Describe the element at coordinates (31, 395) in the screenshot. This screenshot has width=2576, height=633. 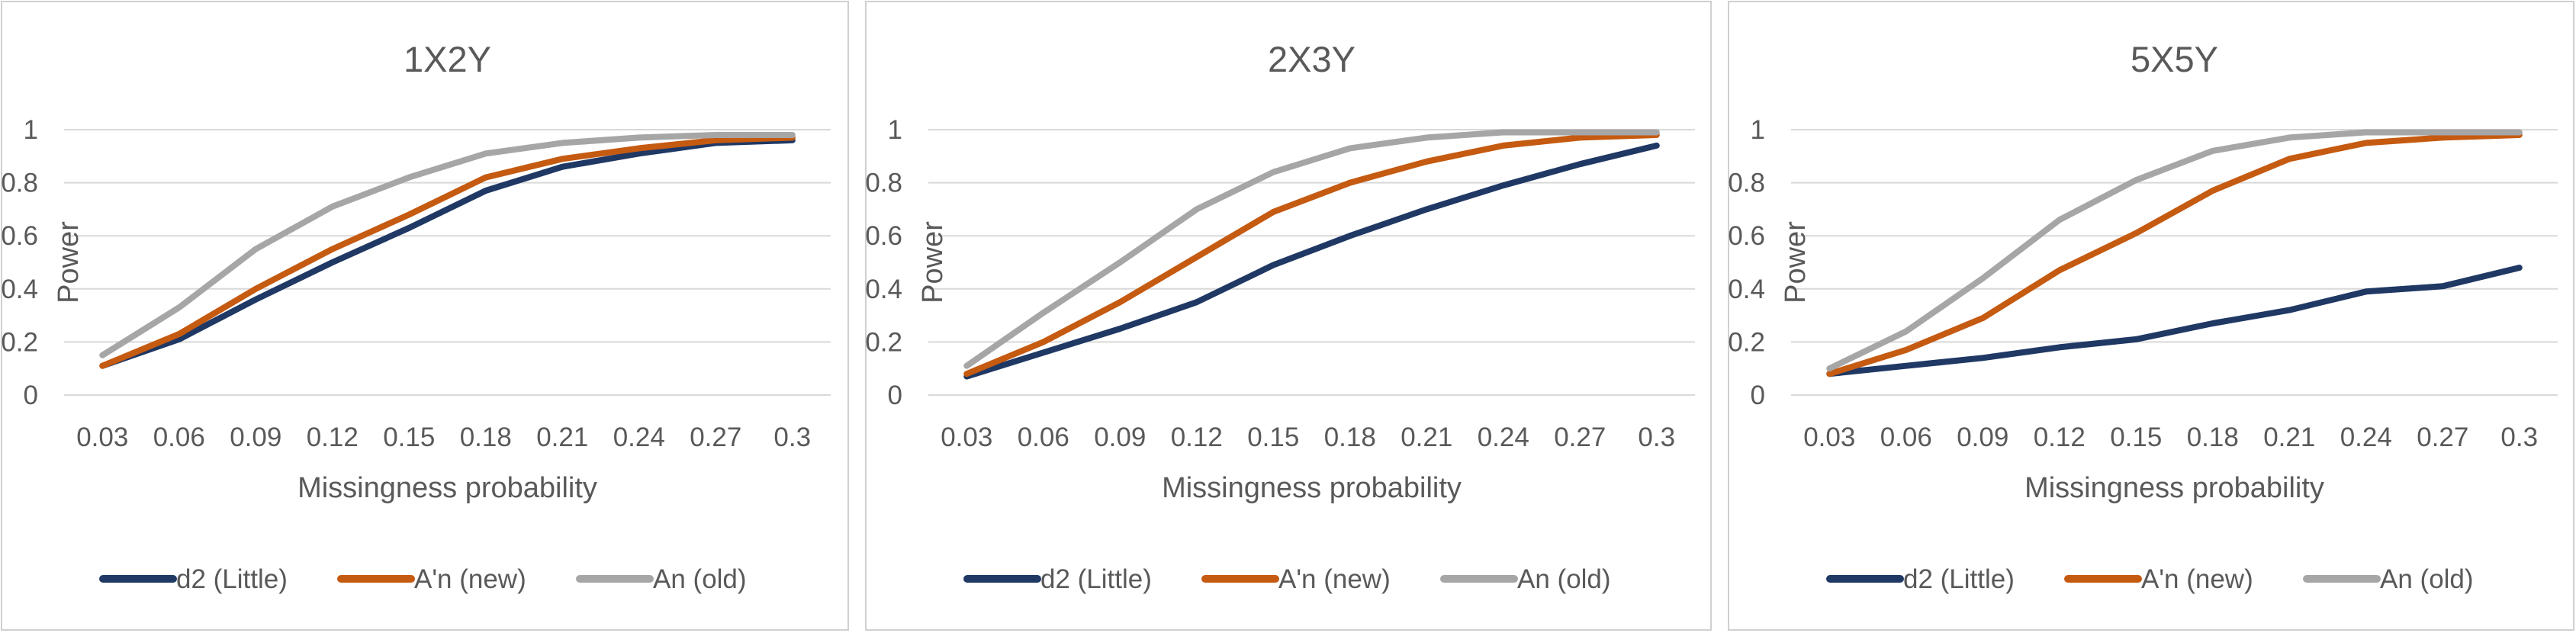
I see `y-tick-label: 0` at that location.